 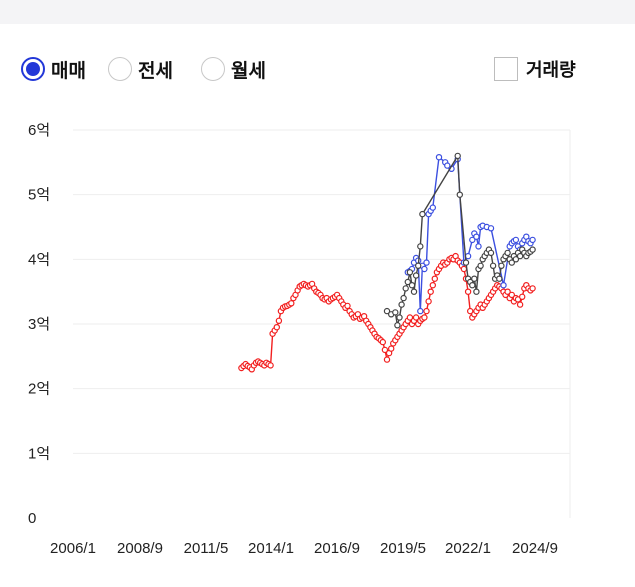 What do you see at coordinates (206, 548) in the screenshot?
I see `x-tick-label: 2011/5` at bounding box center [206, 548].